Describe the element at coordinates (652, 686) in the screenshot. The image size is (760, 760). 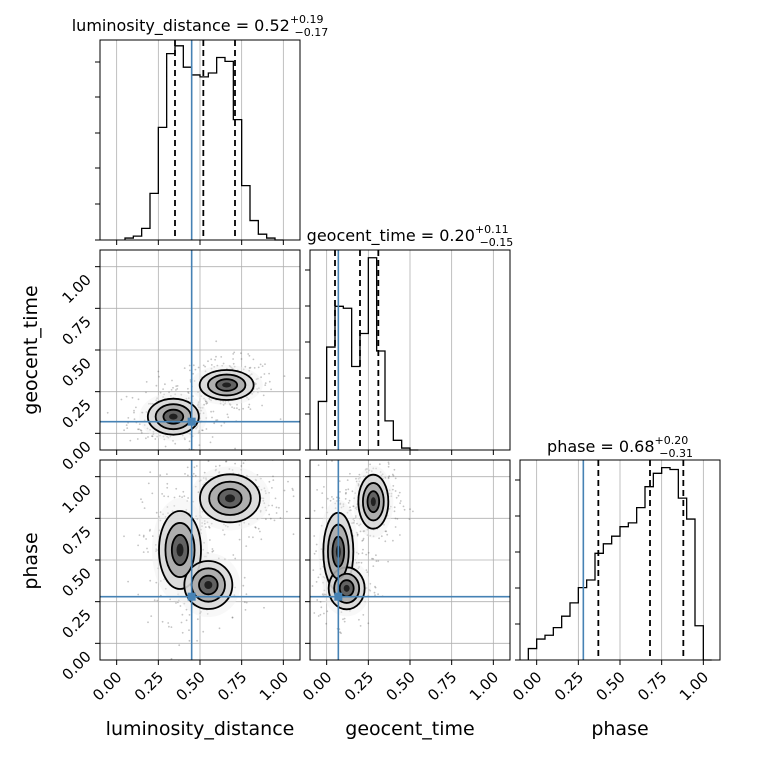
I see `x-tick-label-phase-3: 0.75` at that location.